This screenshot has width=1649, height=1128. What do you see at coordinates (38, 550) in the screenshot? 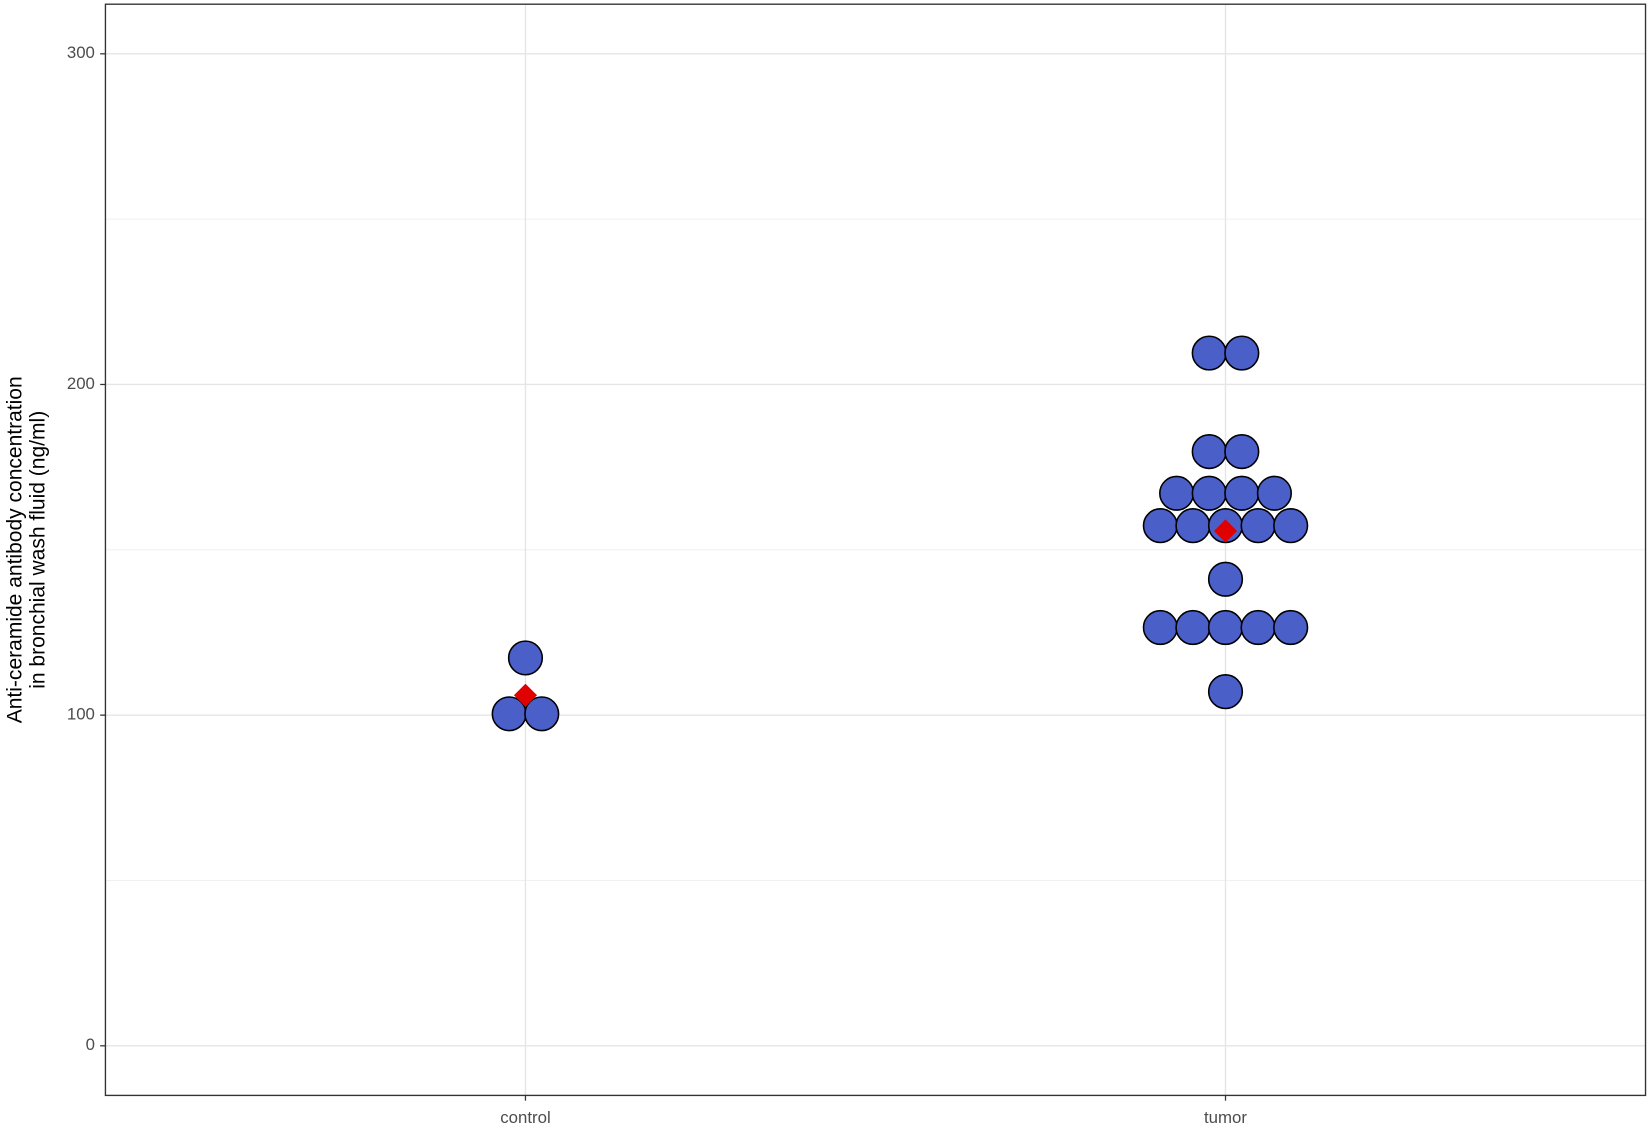
I see `y-axis-label: in bronchial wash fluid (ng/ml)` at bounding box center [38, 550].